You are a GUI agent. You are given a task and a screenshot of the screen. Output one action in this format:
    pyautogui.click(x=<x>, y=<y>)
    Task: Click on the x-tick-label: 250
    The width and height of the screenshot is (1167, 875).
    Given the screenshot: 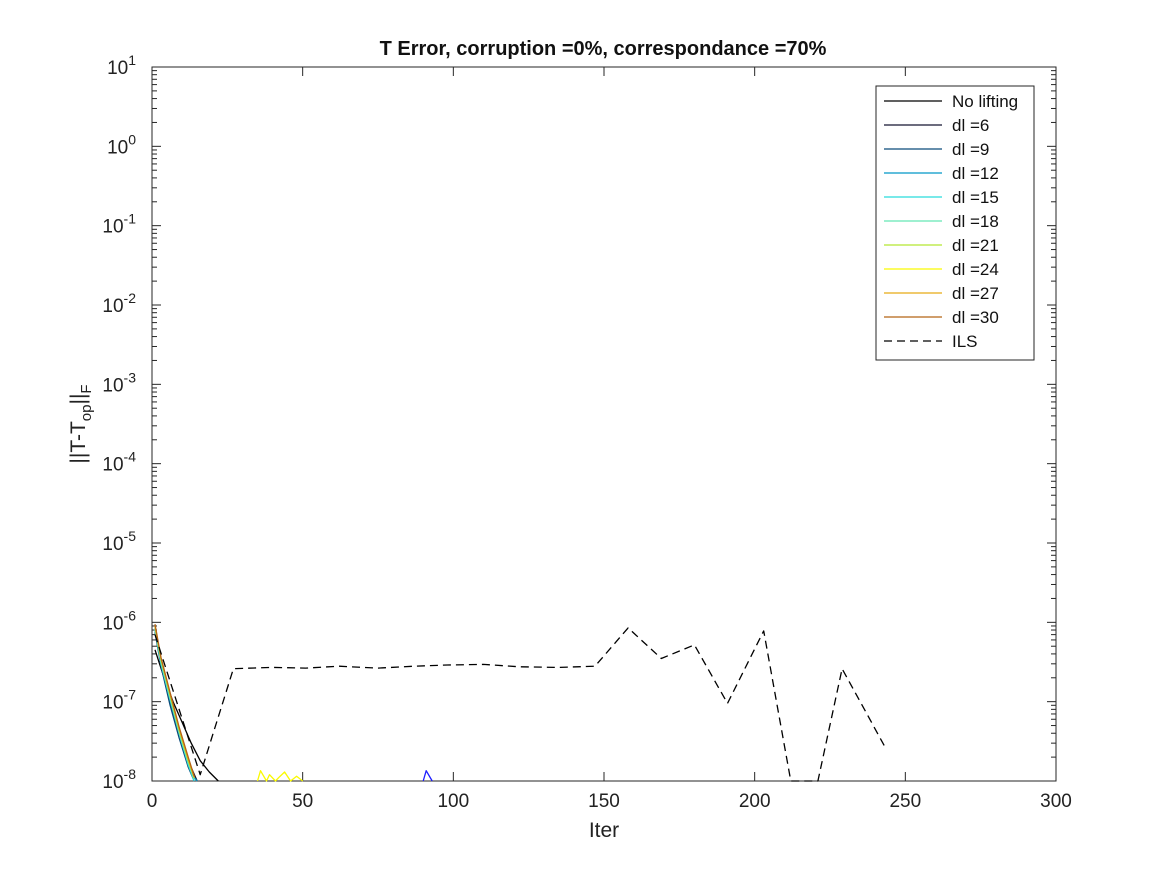 What is the action you would take?
    pyautogui.click(x=905, y=801)
    